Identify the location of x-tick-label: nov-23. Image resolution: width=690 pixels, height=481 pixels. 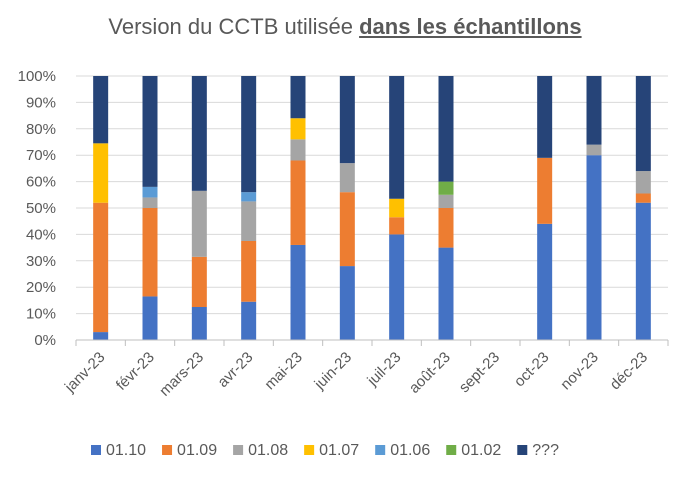
(579, 371).